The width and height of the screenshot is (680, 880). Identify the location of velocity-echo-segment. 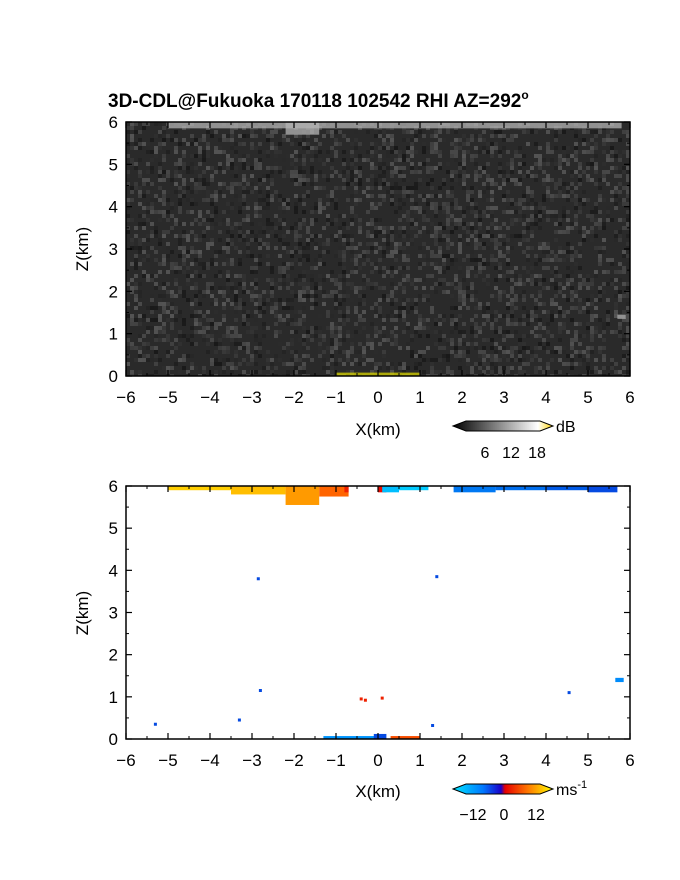
(619, 680).